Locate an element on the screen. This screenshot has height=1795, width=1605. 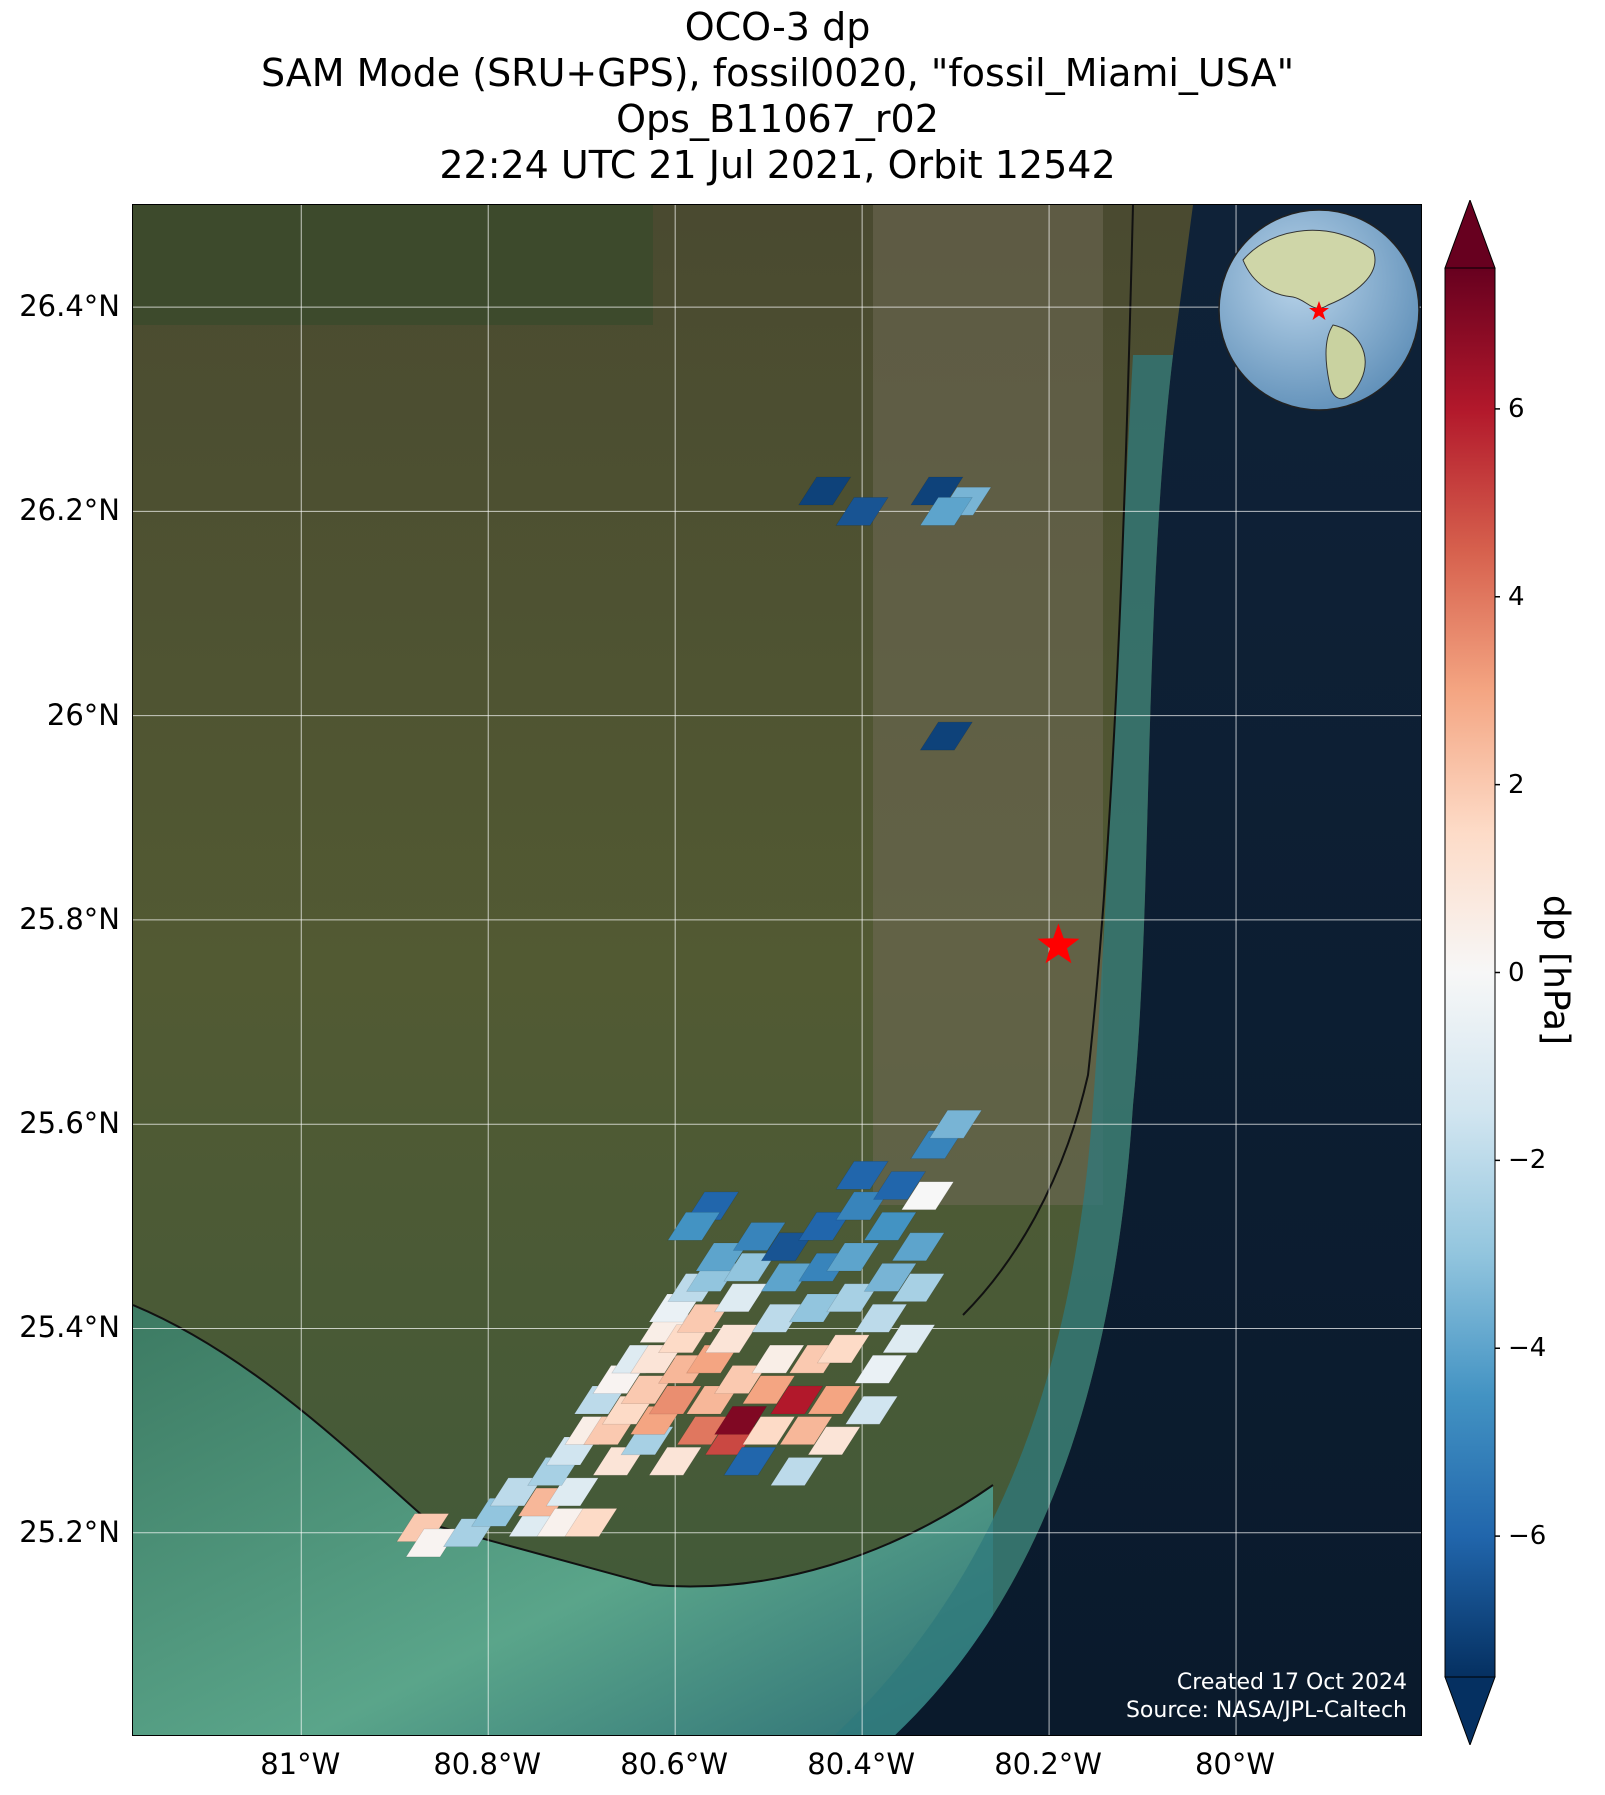
title-line-1: OCO-3 dp is located at coordinates (777, 27).